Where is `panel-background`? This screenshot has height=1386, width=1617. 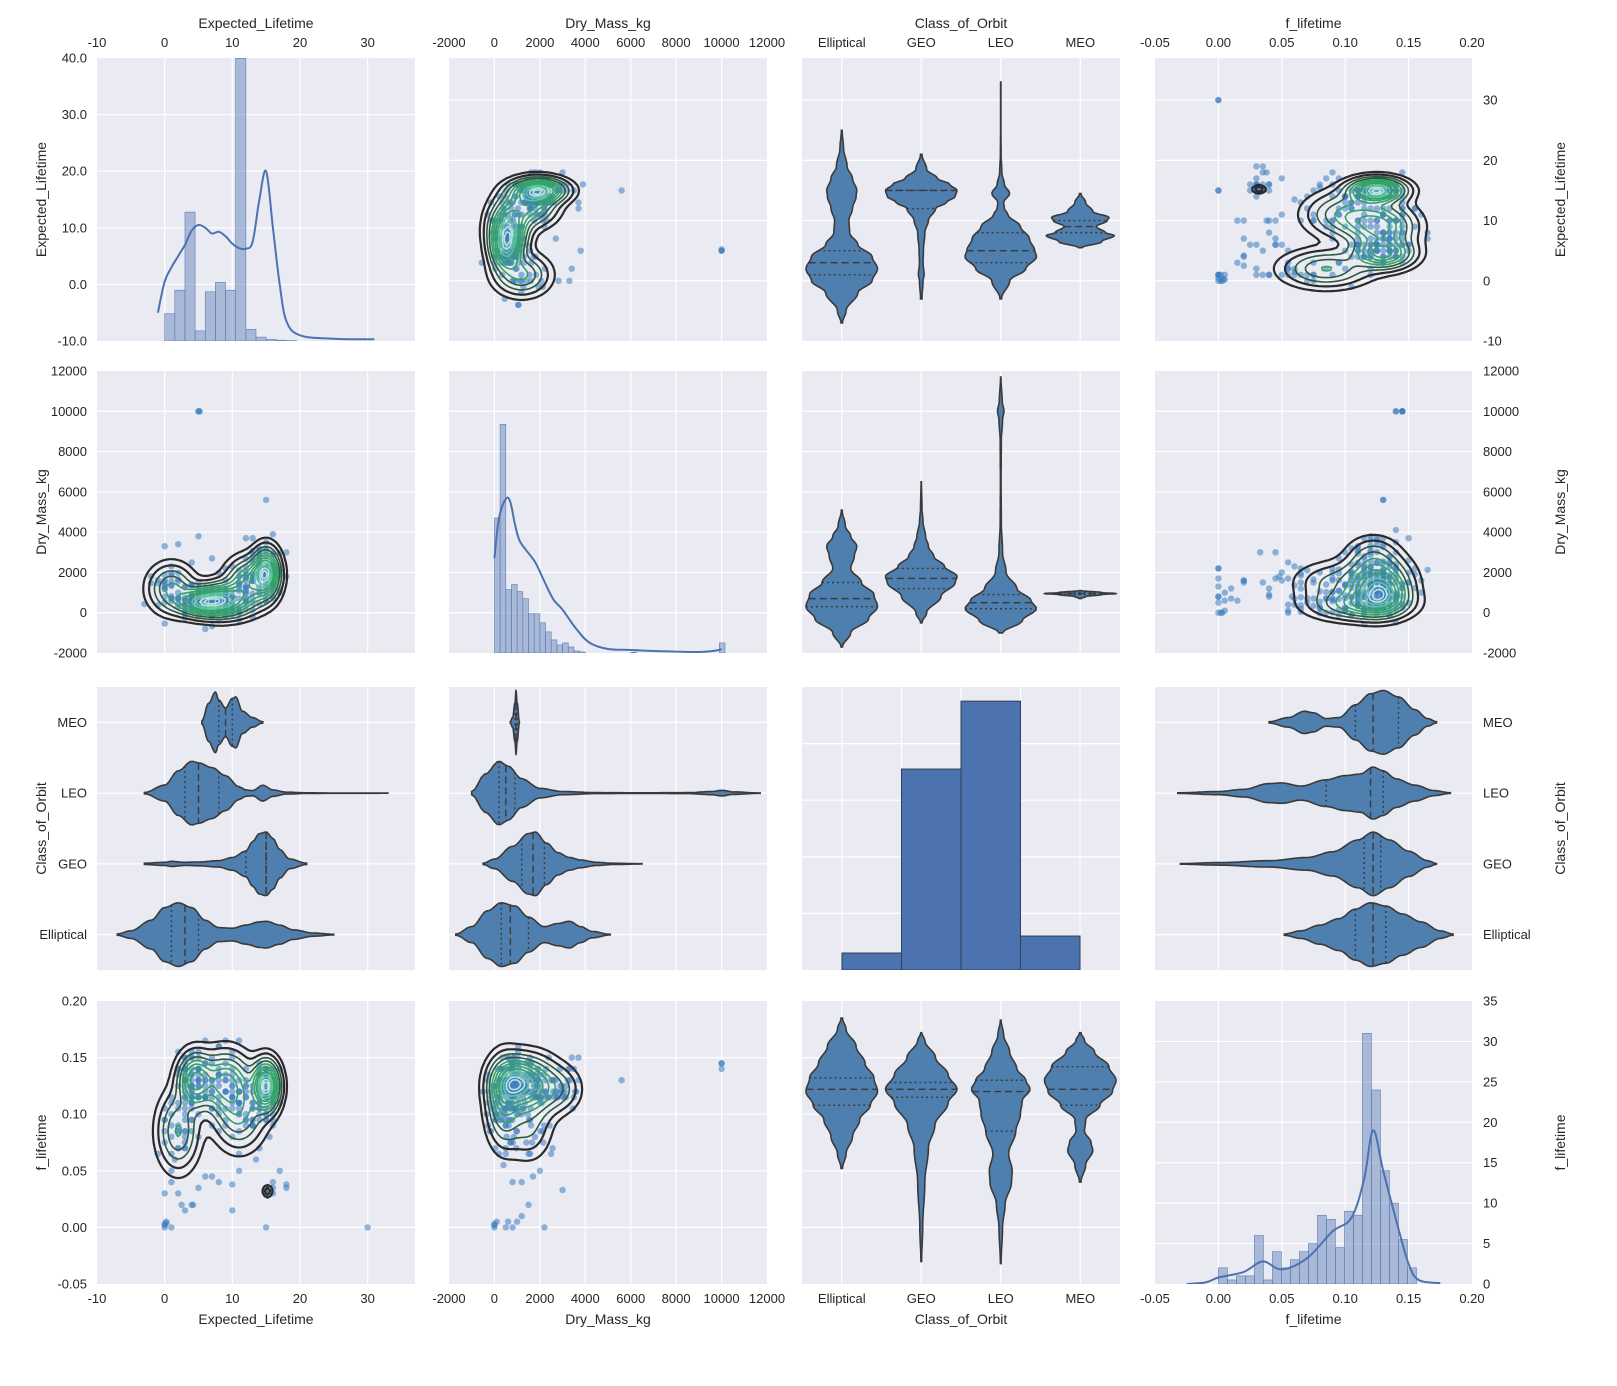
panel-background is located at coordinates (608, 512).